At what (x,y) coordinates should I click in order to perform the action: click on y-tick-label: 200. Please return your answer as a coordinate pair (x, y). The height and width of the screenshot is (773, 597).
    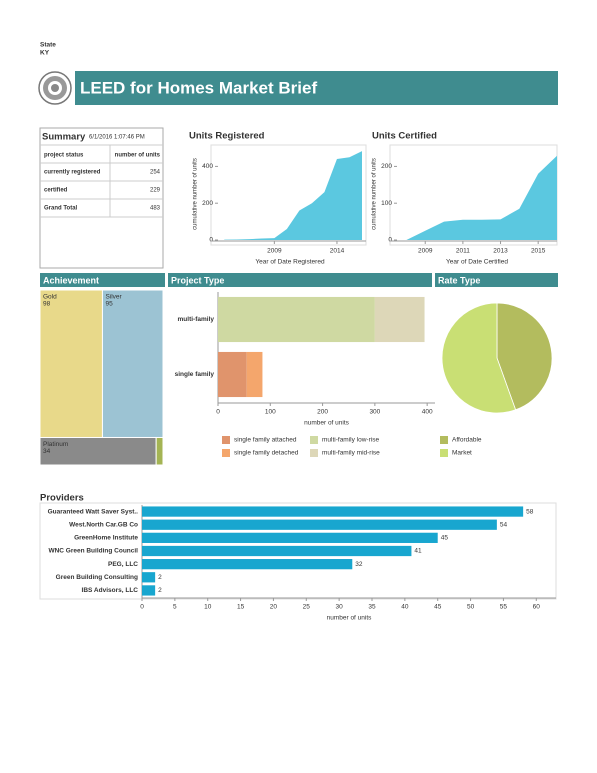
    Looking at the image, I should click on (207, 203).